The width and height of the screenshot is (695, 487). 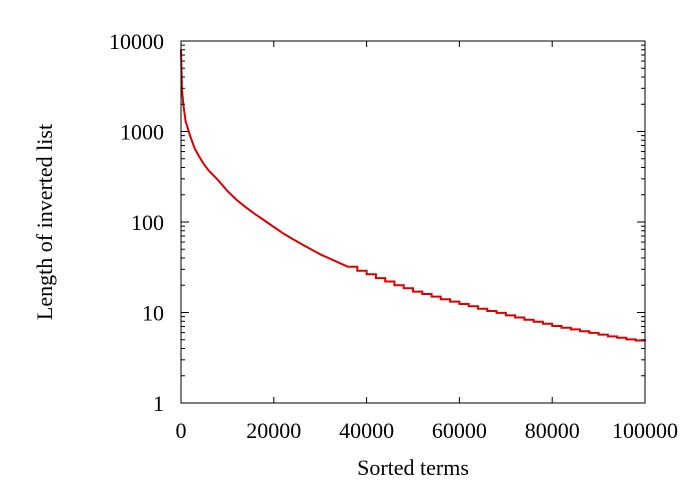 I want to click on y-tick-label: 100, so click(x=147, y=222).